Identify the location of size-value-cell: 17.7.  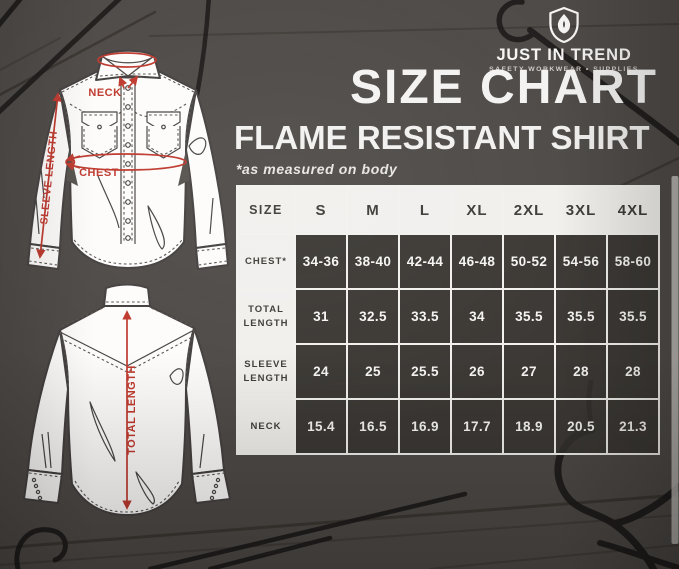
(477, 426).